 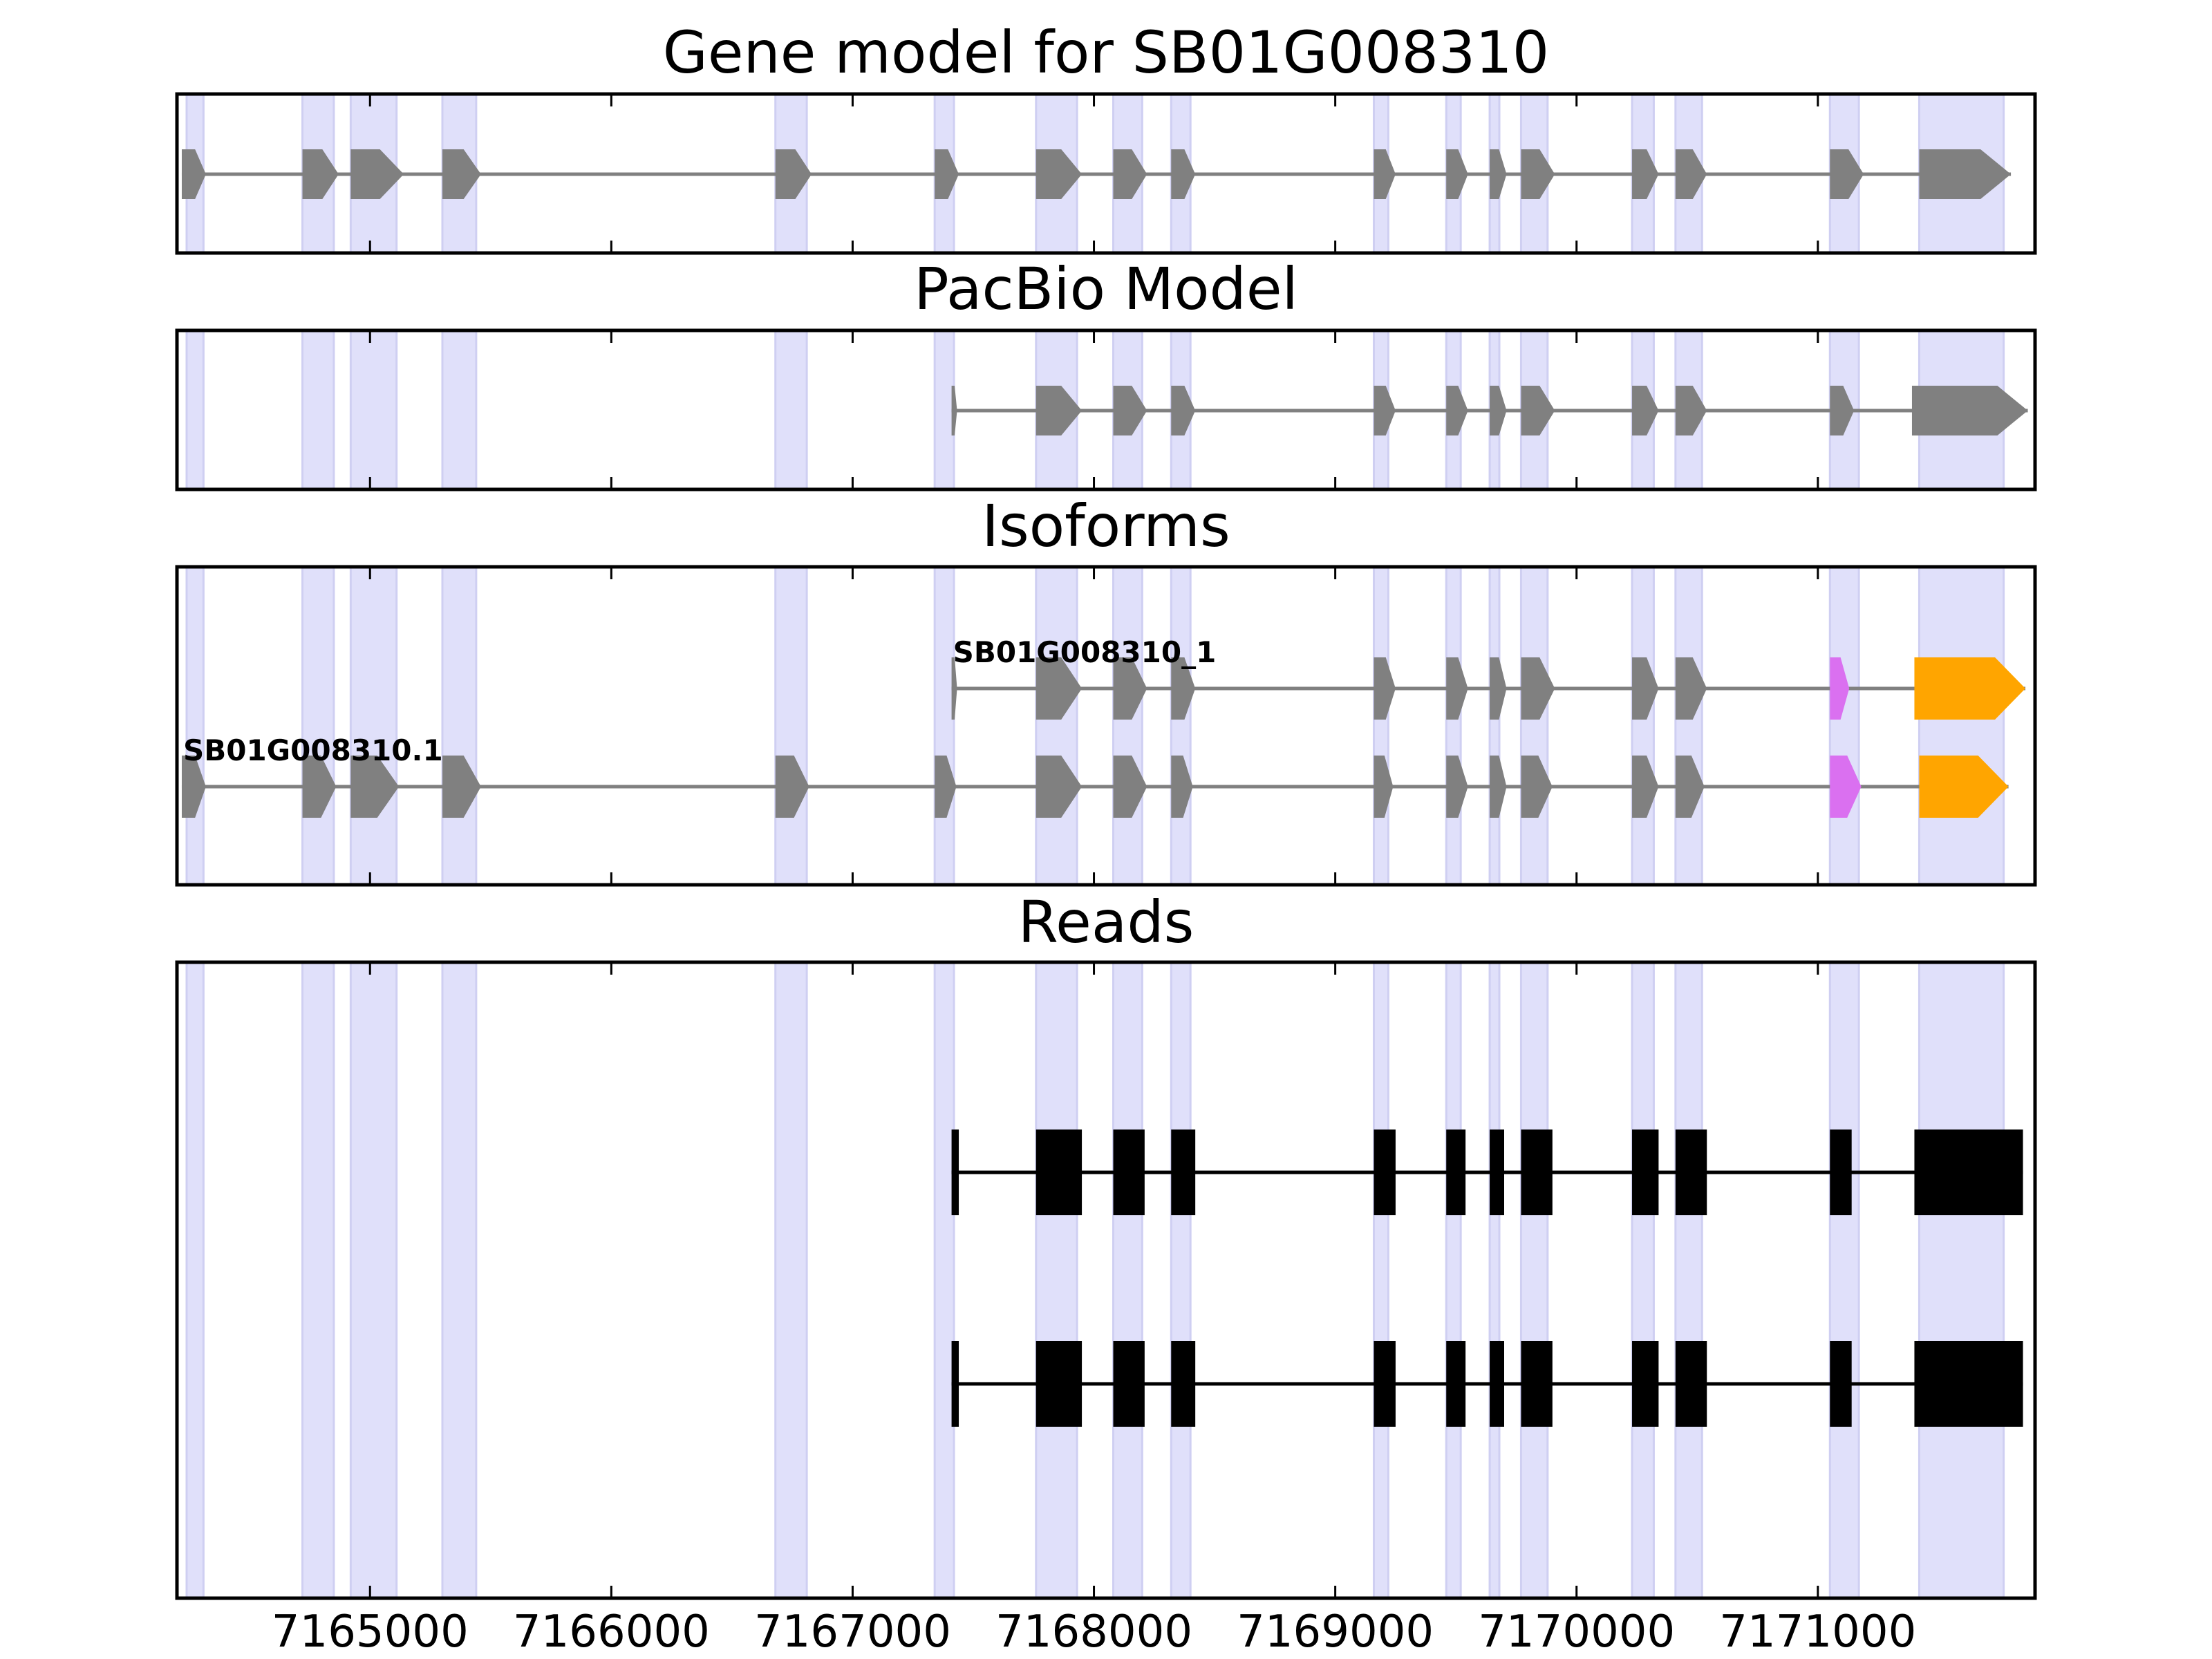 What do you see at coordinates (1964, 787) in the screenshot?
I see `utr3-exon` at bounding box center [1964, 787].